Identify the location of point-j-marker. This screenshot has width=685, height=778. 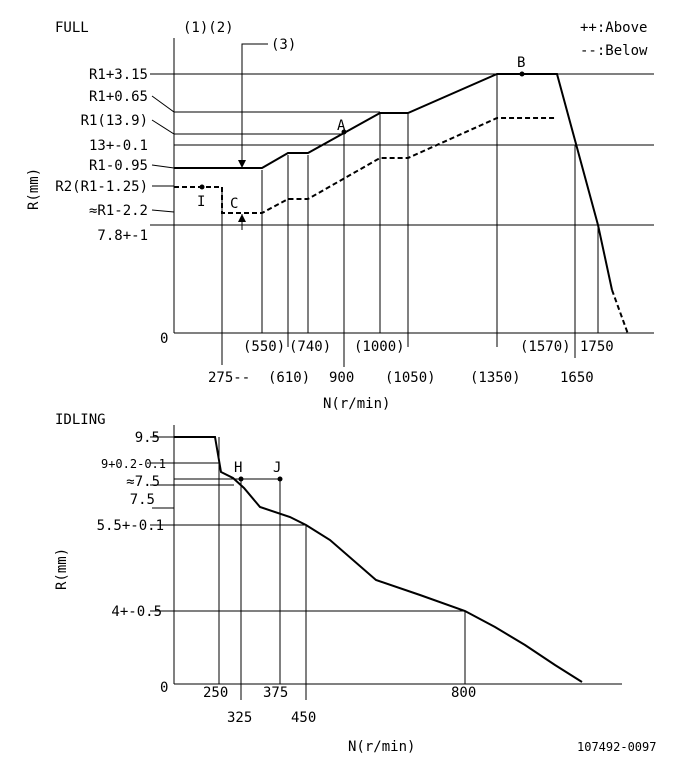
(280, 479).